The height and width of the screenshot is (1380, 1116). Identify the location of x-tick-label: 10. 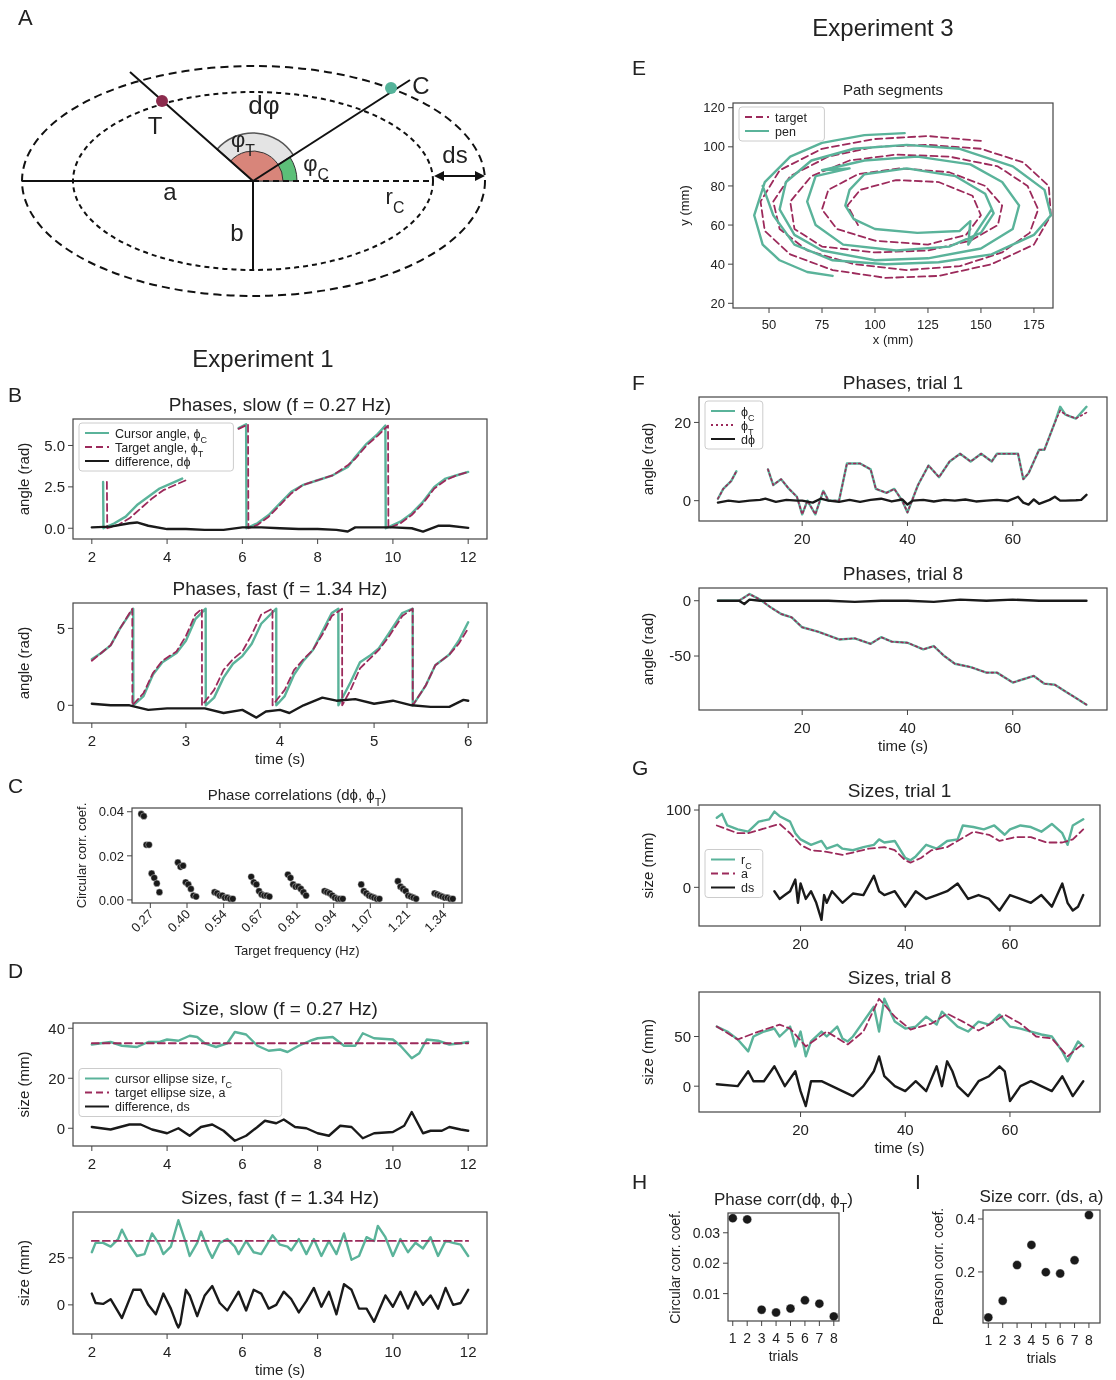
(393, 1163).